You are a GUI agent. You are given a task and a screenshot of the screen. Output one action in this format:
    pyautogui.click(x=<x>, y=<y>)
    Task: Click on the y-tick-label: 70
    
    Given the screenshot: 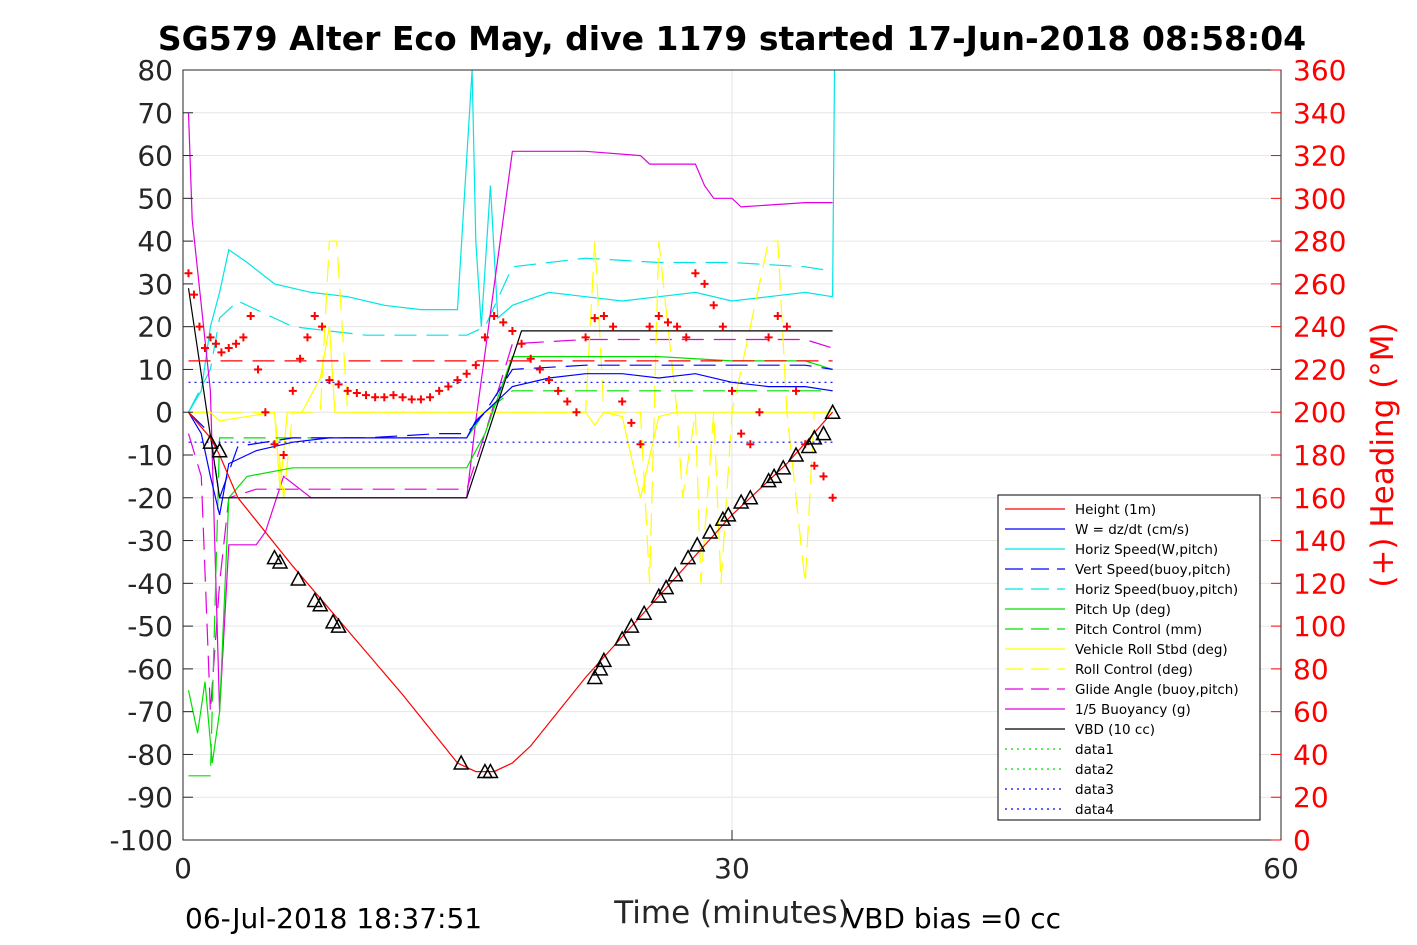 What is the action you would take?
    pyautogui.click(x=155, y=113)
    